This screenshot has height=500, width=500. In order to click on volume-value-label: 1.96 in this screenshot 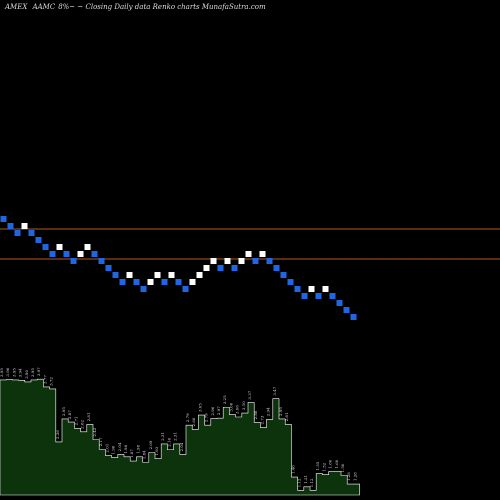, I will do `click(113, 449)`.